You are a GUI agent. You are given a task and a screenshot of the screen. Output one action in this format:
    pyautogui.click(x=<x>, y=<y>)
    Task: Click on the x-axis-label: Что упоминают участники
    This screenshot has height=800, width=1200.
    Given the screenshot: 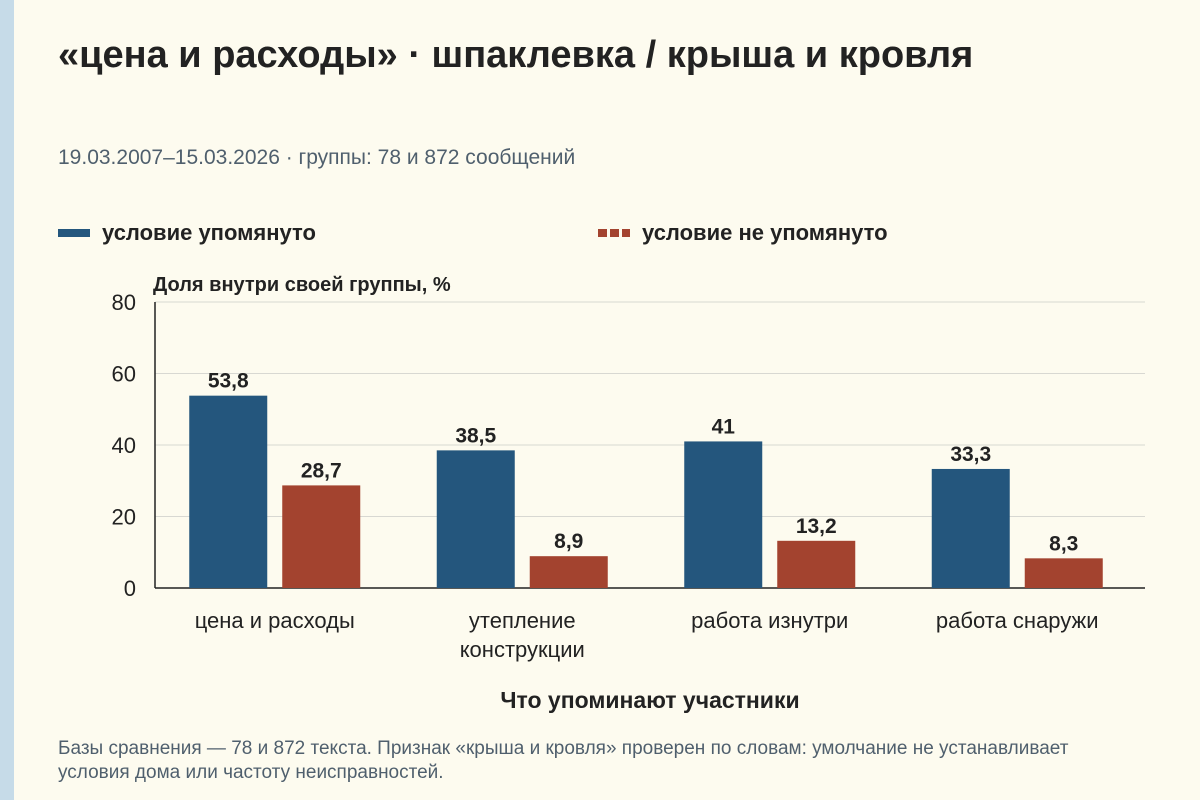 What is the action you would take?
    pyautogui.click(x=649, y=700)
    